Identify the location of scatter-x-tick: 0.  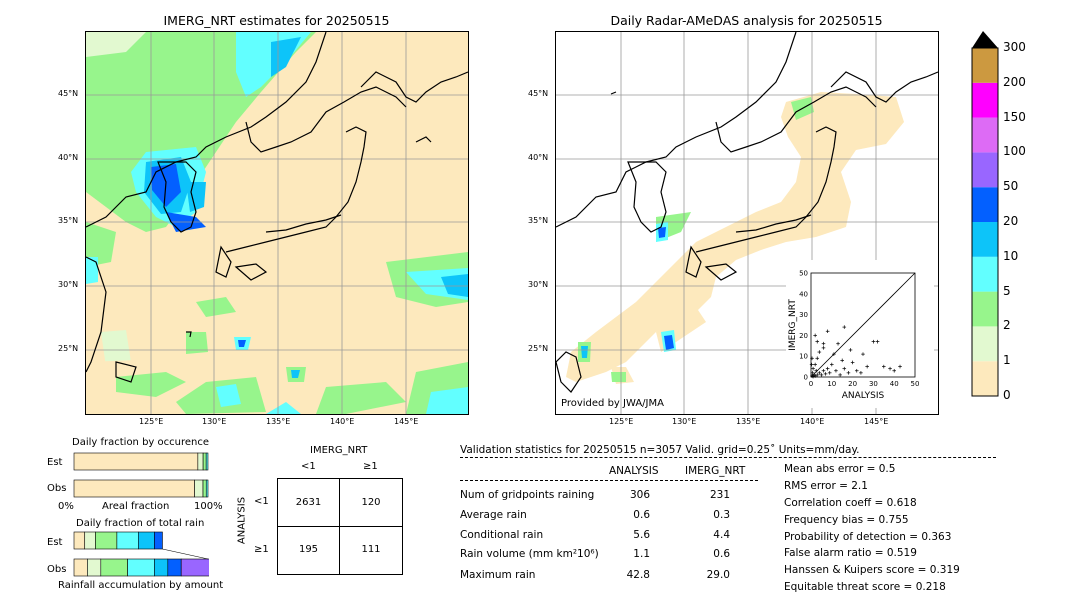
(811, 384).